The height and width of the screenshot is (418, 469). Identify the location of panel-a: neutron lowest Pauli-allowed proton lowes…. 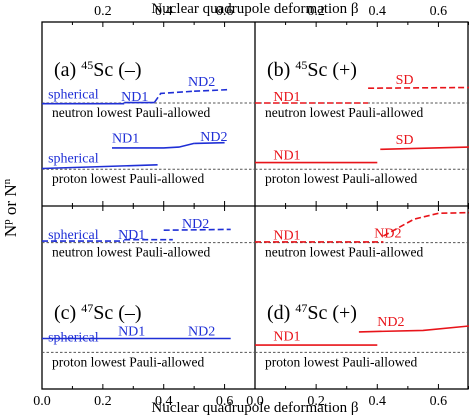
(148, 122).